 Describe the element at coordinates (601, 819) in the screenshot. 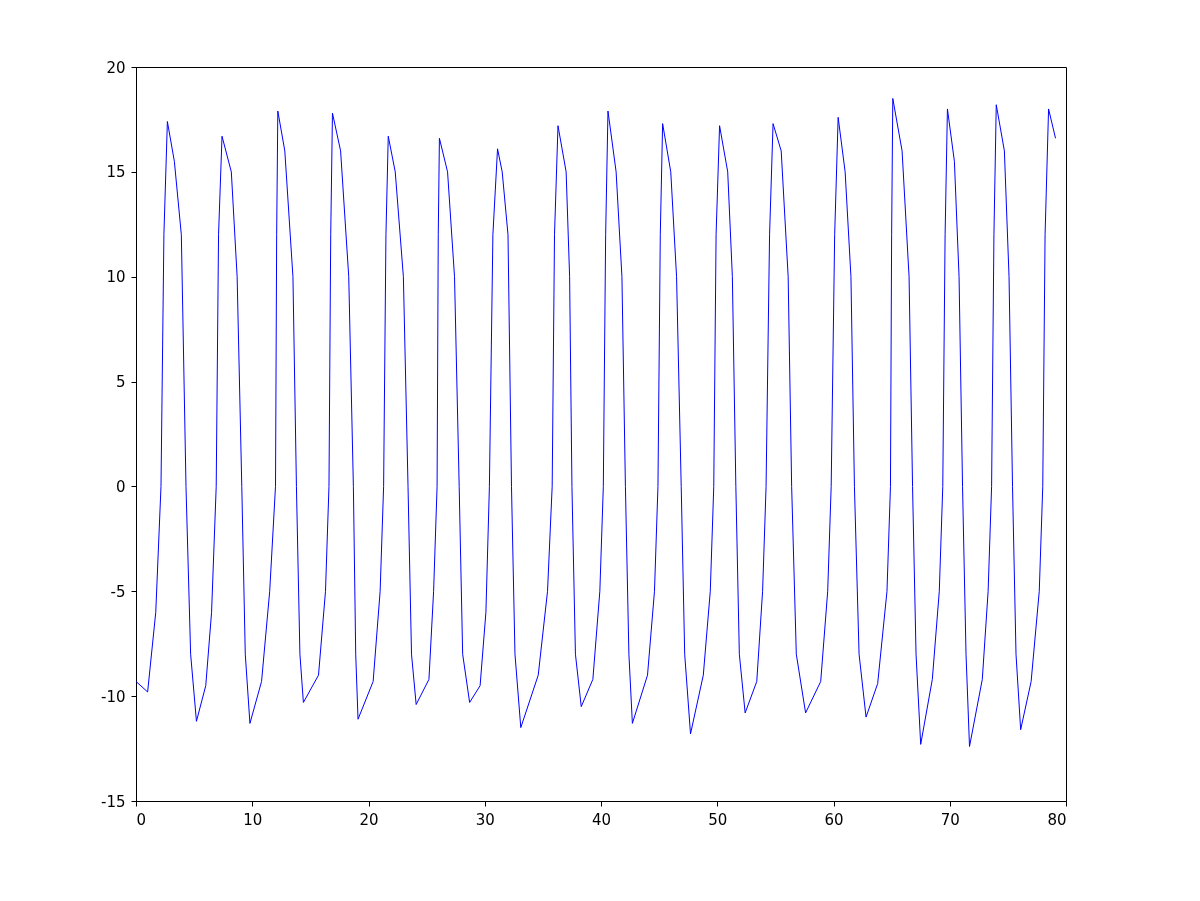

I see `x-tick-label: 40` at that location.